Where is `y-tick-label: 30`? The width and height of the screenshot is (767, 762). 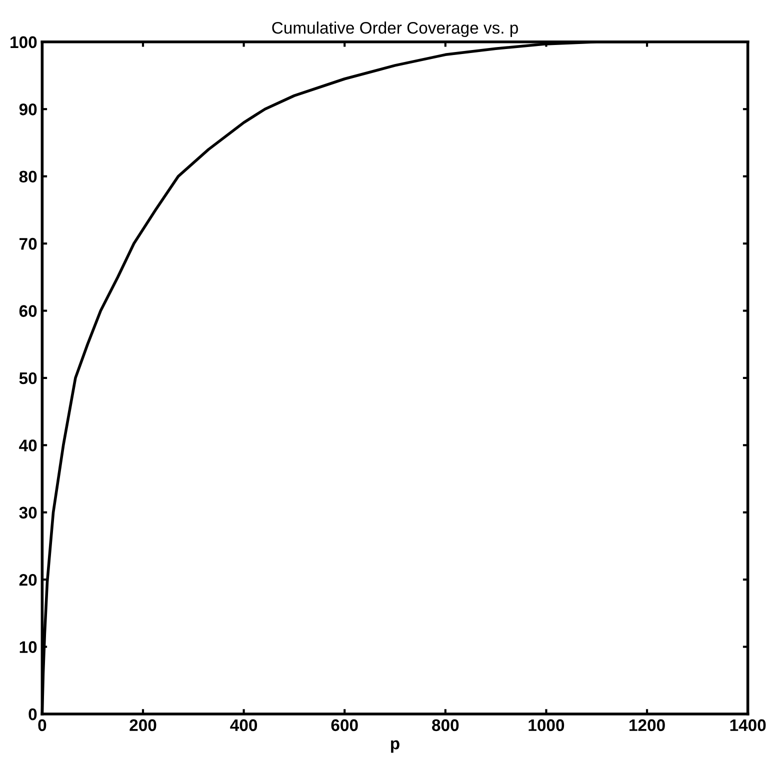
y-tick-label: 30 is located at coordinates (28, 512).